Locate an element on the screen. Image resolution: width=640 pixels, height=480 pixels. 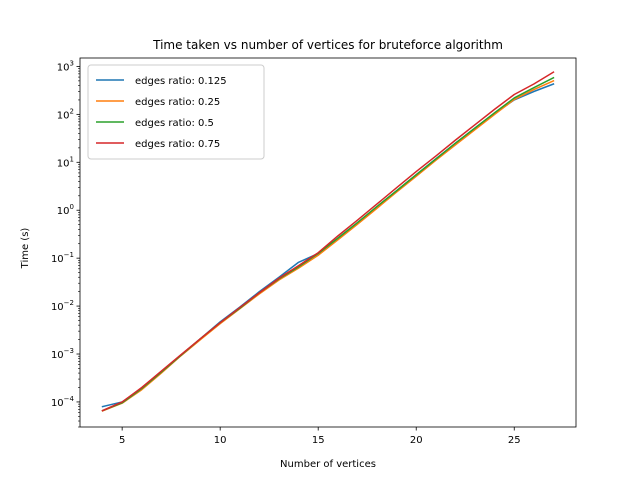
x-axis-ticks: 5 10 15 20 25 is located at coordinates (320, 436).